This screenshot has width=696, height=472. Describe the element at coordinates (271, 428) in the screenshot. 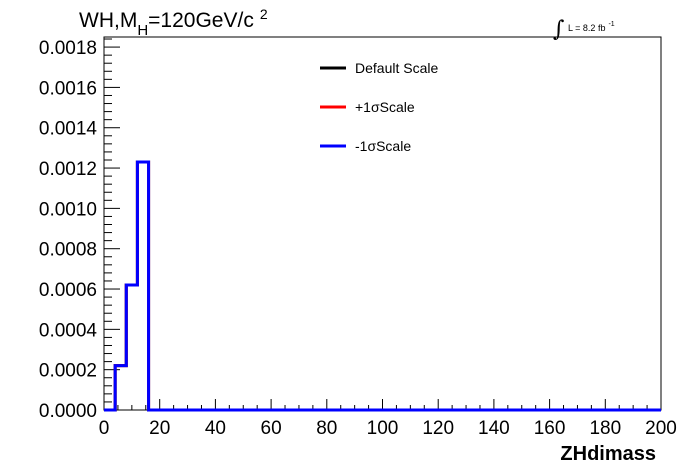

I see `x-tick-label: 60` at that location.